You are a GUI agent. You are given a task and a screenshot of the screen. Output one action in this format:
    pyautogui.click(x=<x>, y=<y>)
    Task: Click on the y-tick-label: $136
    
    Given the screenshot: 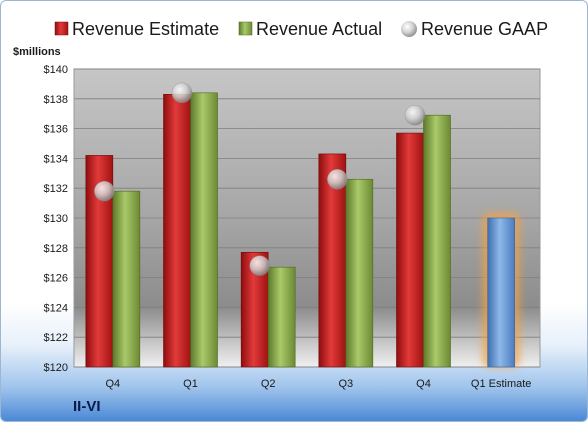 What is the action you would take?
    pyautogui.click(x=56, y=130)
    